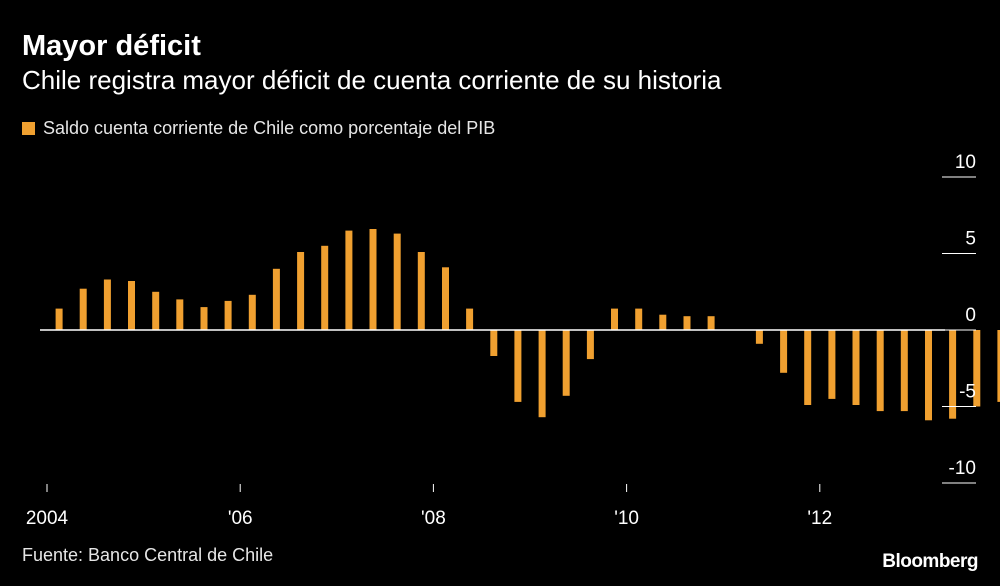 Image resolution: width=1000 pixels, height=586 pixels. Describe the element at coordinates (819, 518) in the screenshot. I see `x-tick-label: '12` at that location.